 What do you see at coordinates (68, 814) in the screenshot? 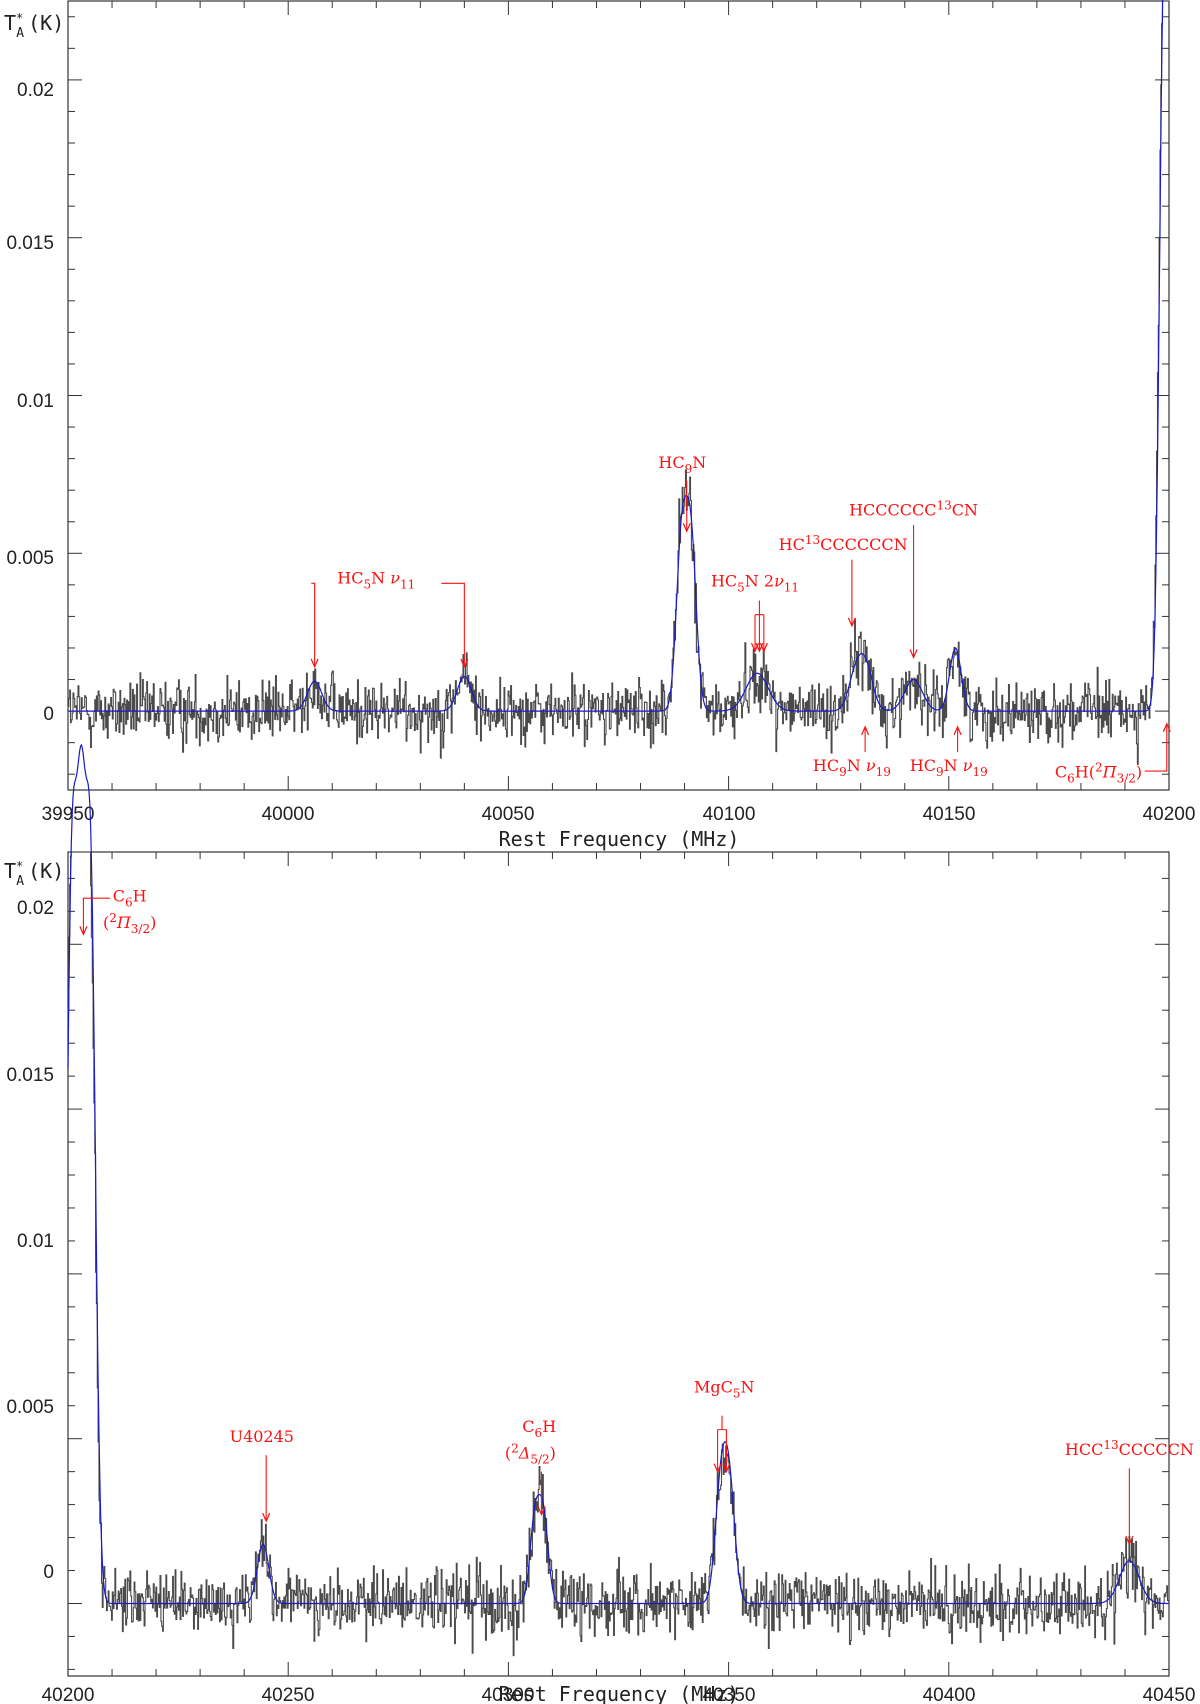
I see `x-tick-label: 39950` at bounding box center [68, 814].